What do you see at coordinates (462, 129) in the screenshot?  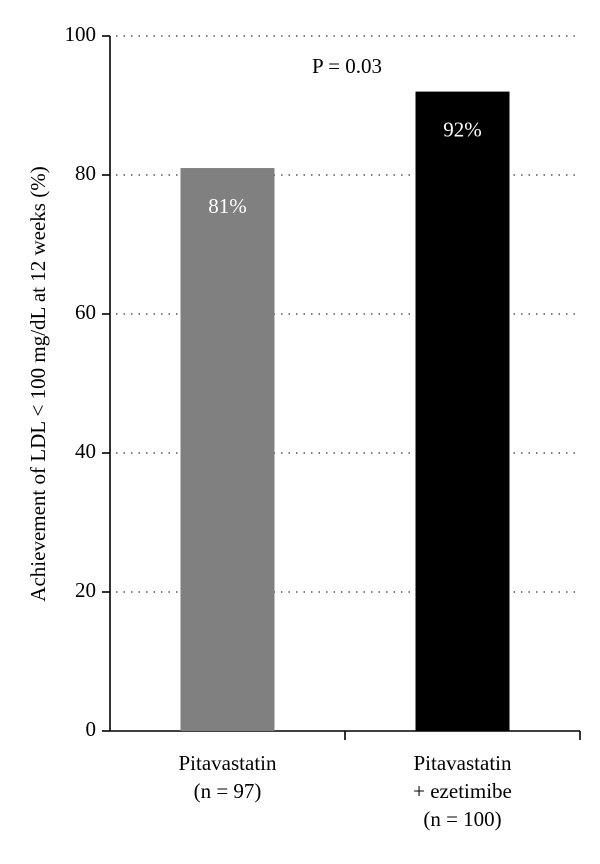 I see `value-label: 92%` at bounding box center [462, 129].